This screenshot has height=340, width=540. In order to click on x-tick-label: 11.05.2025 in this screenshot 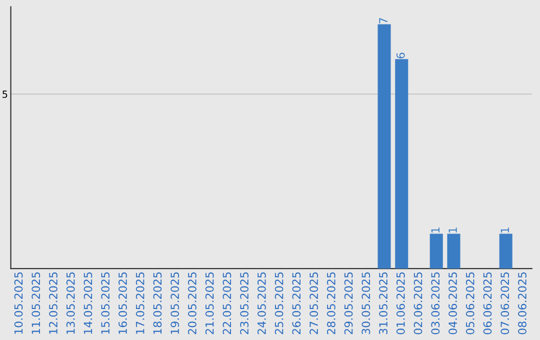, I will do `click(36, 303)`.